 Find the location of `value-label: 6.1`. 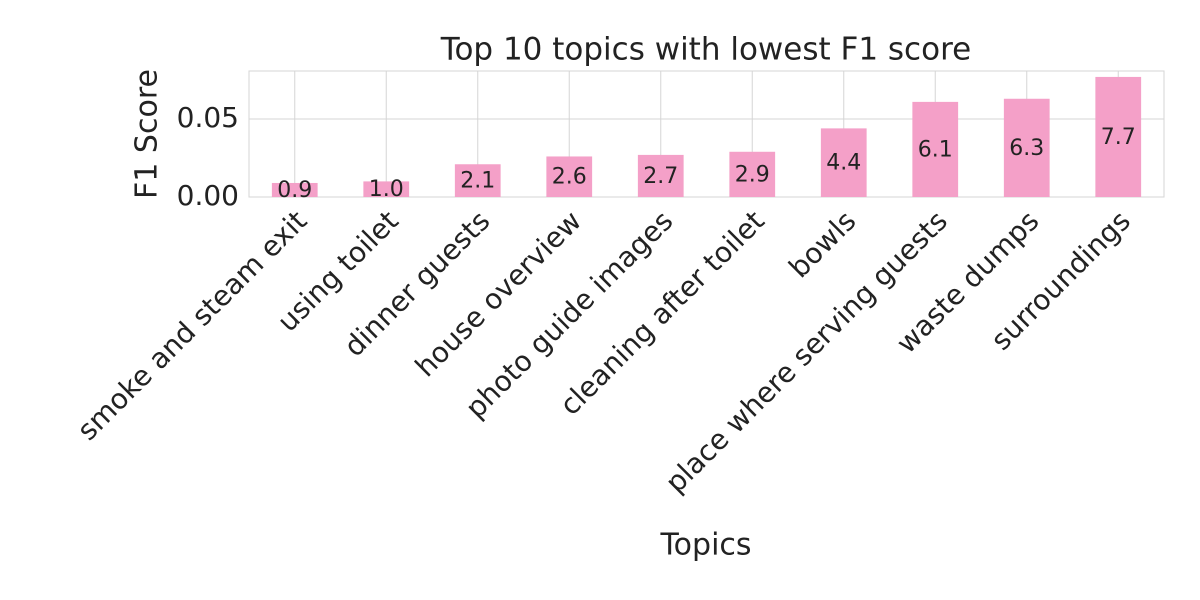

value-label: 6.1 is located at coordinates (935, 149).